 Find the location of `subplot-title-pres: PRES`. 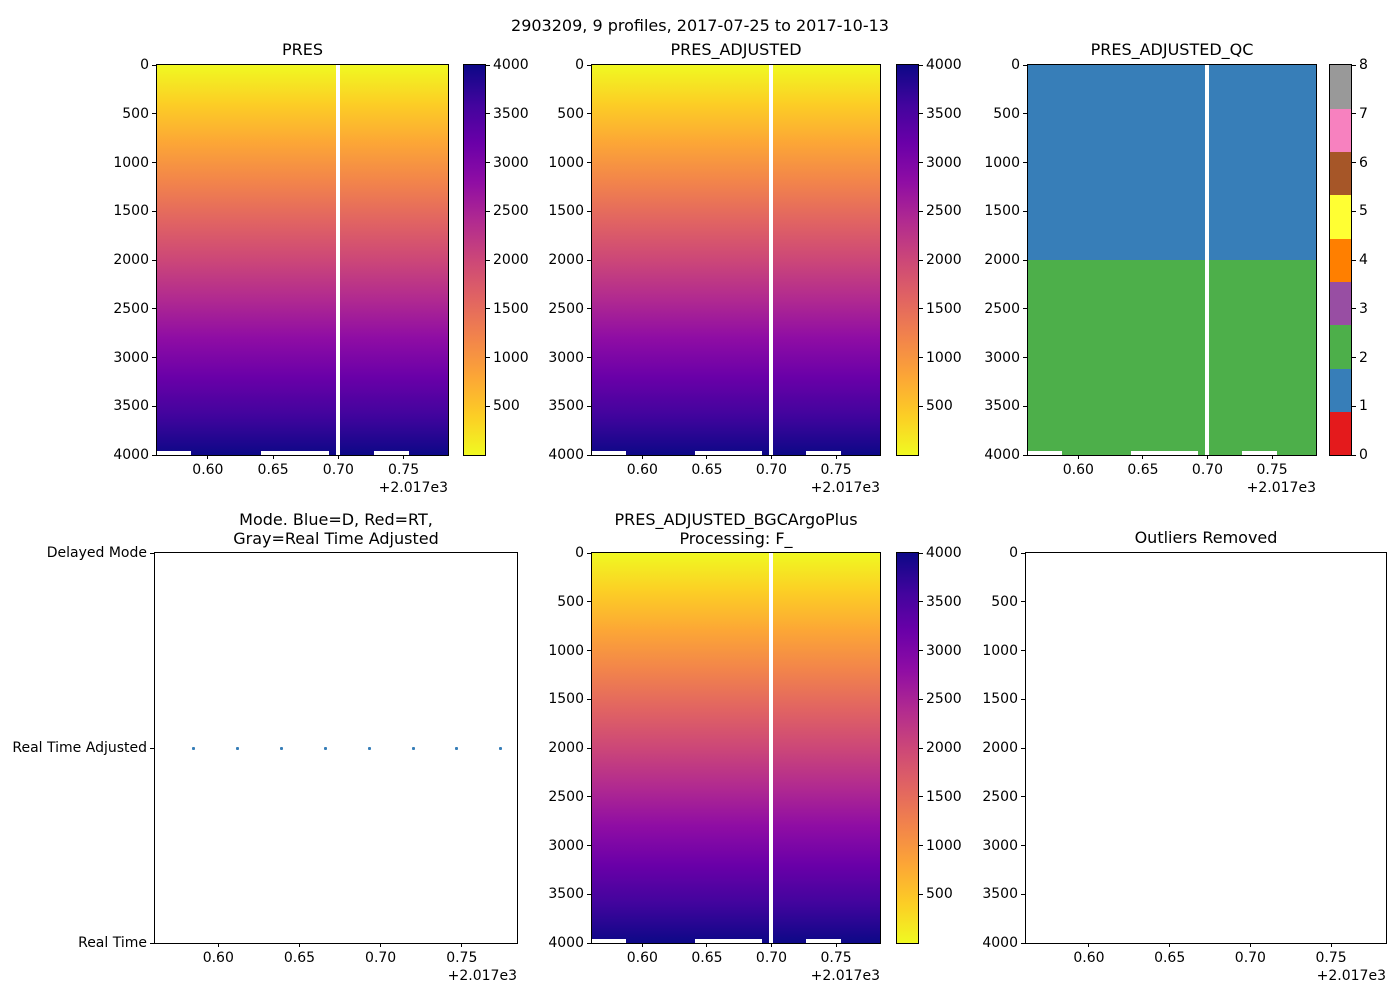

subplot-title-pres: PRES is located at coordinates (302, 49).